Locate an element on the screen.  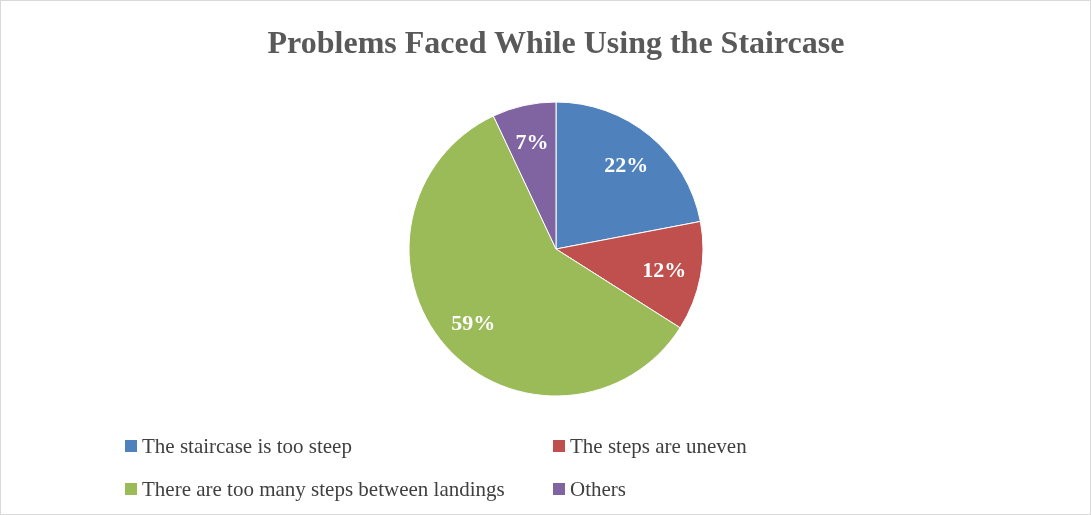
legend-label: There are too many steps between landings is located at coordinates (323, 489).